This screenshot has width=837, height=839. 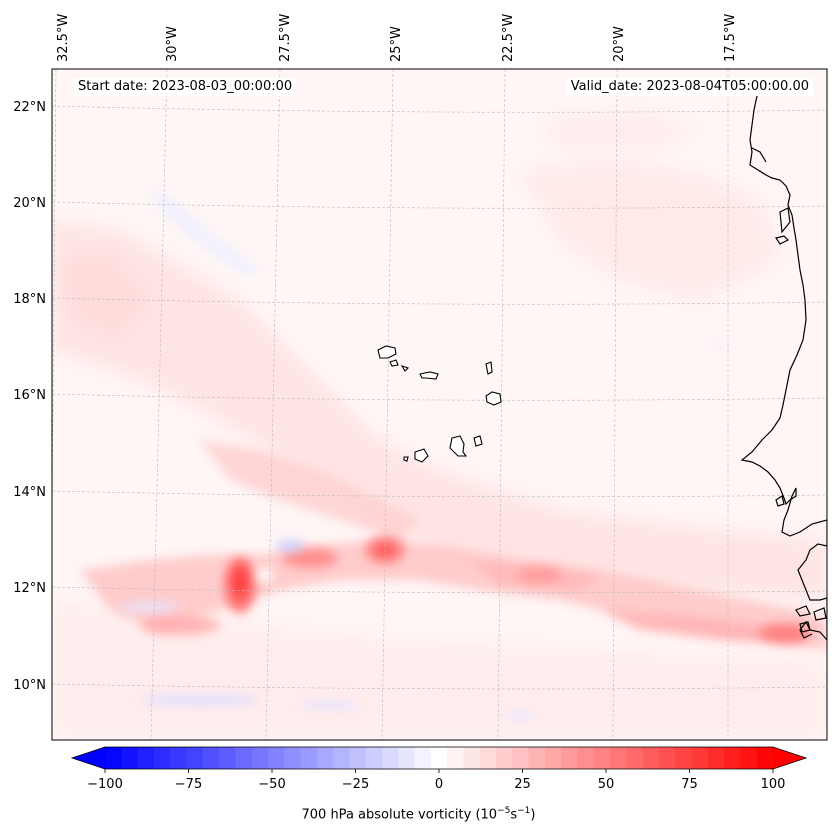 What do you see at coordinates (524, 811) in the screenshot?
I see `colorbar-label-exponent: −1` at bounding box center [524, 811].